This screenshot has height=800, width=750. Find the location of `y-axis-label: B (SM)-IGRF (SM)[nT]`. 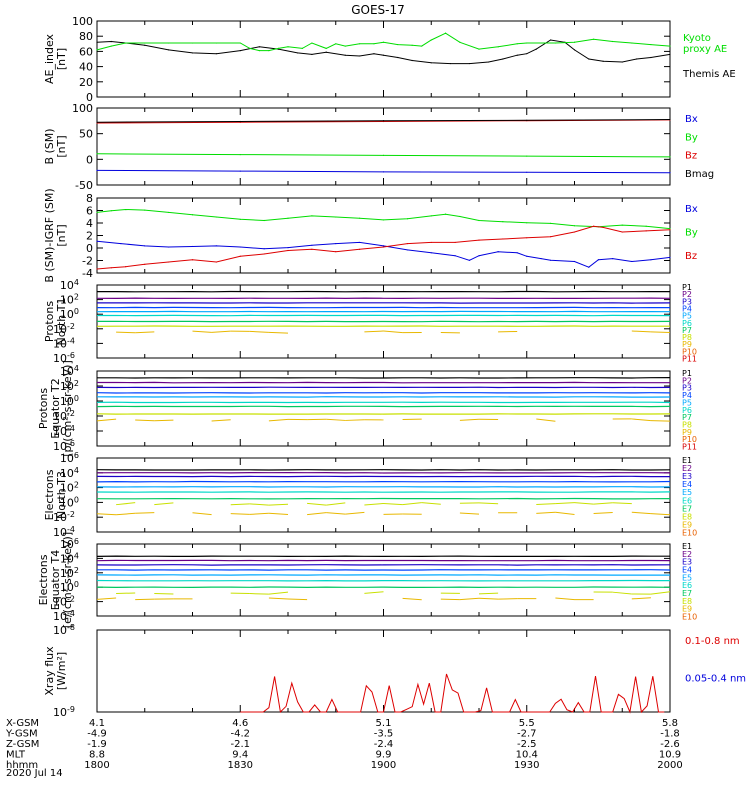

y-axis-label: B (SM)-IGRF (SM)[nT] is located at coordinates (55, 235).